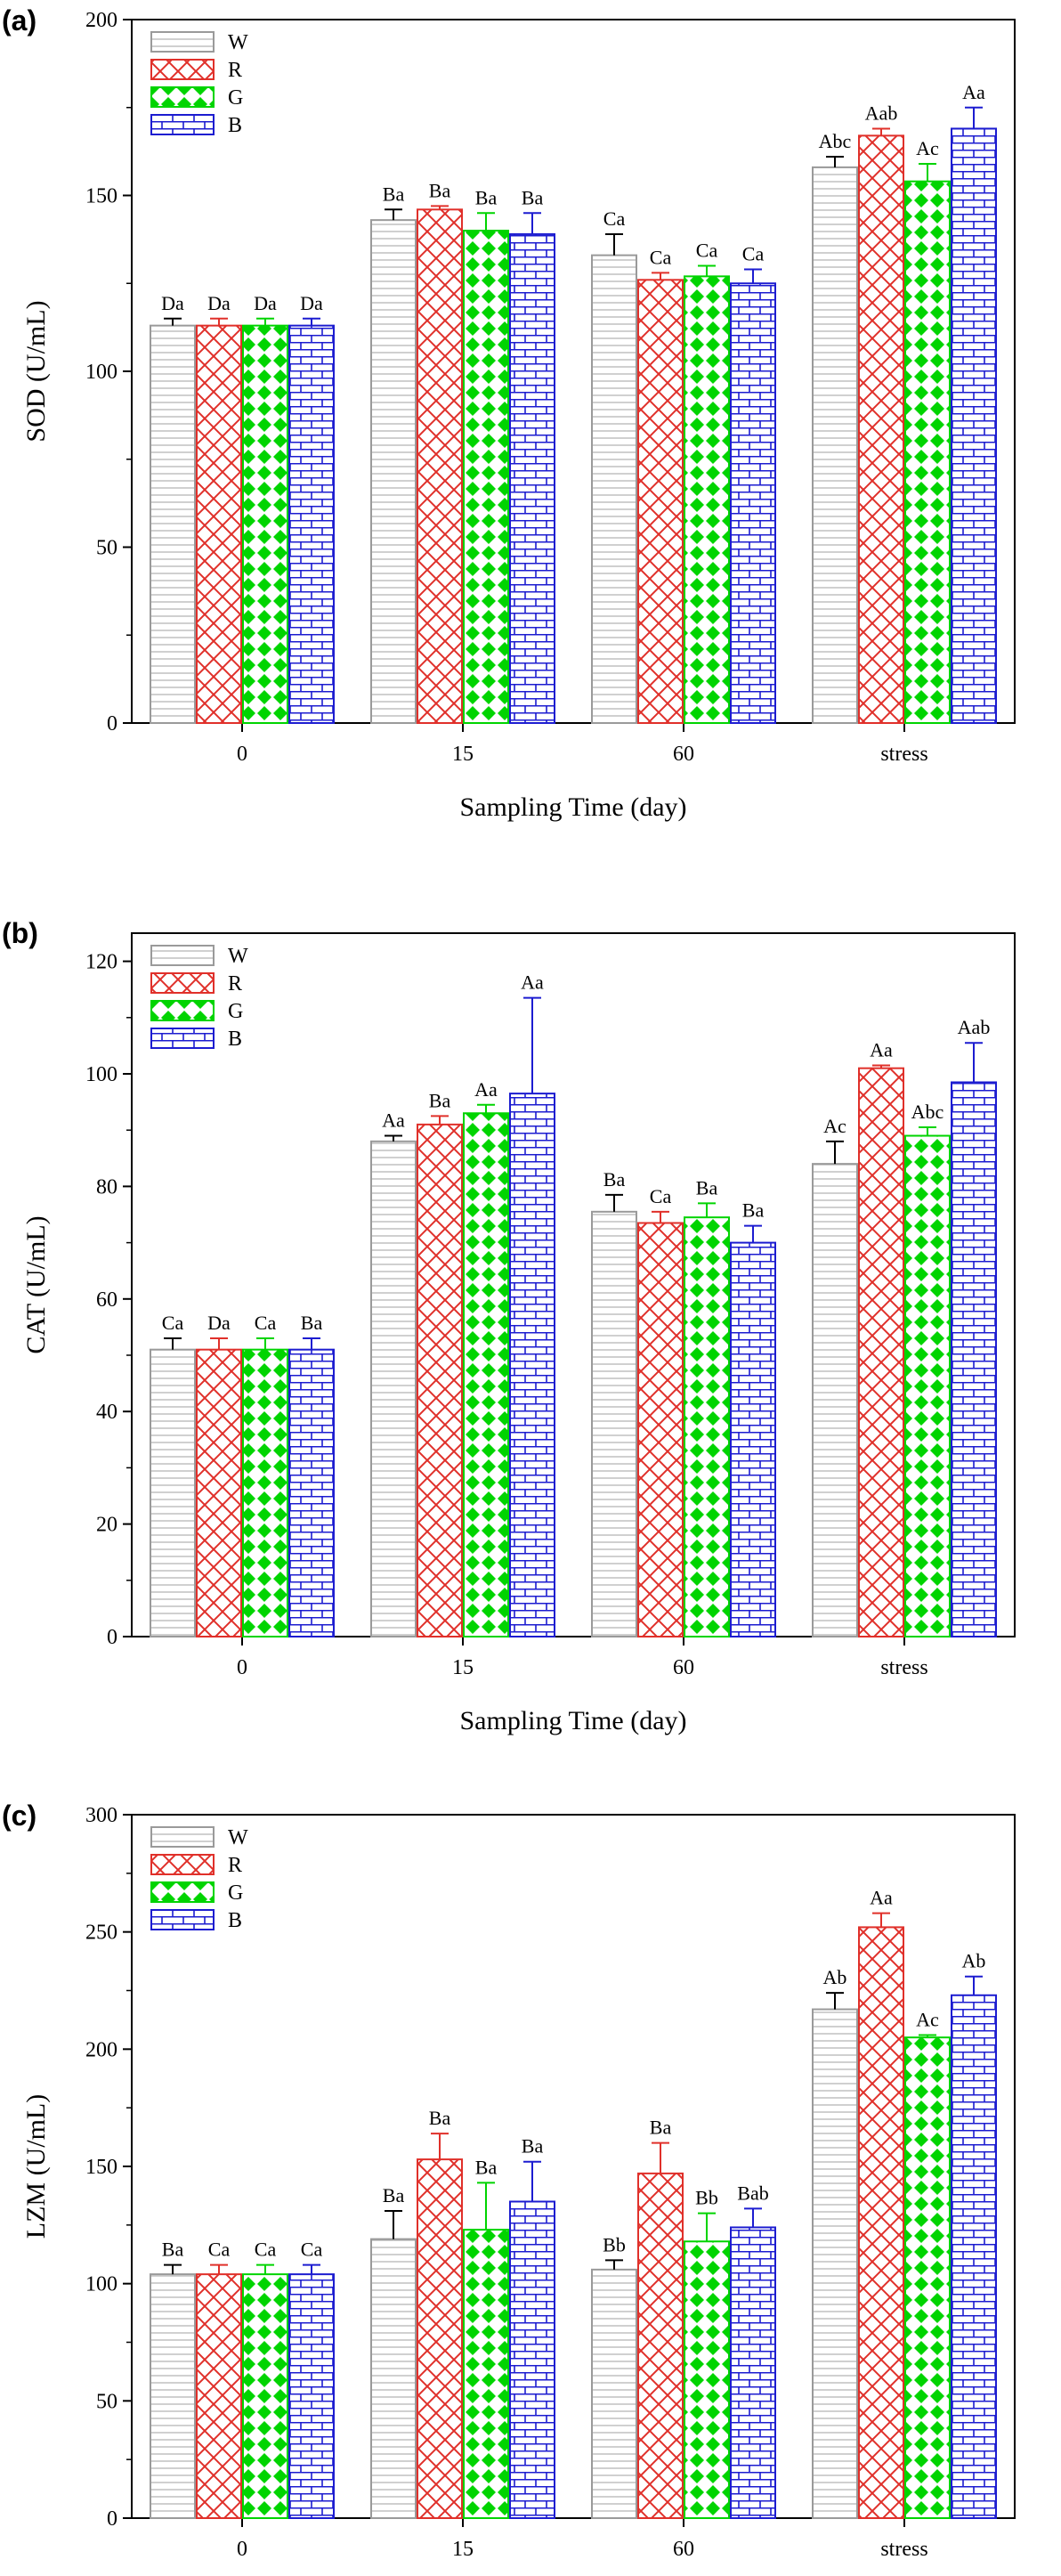 The width and height of the screenshot is (1061, 2576). What do you see at coordinates (106, 1412) in the screenshot?
I see `y-tick-label: 40` at bounding box center [106, 1412].